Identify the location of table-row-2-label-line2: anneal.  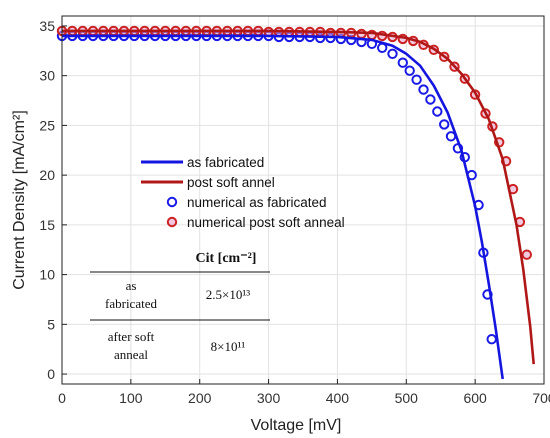
(131, 354).